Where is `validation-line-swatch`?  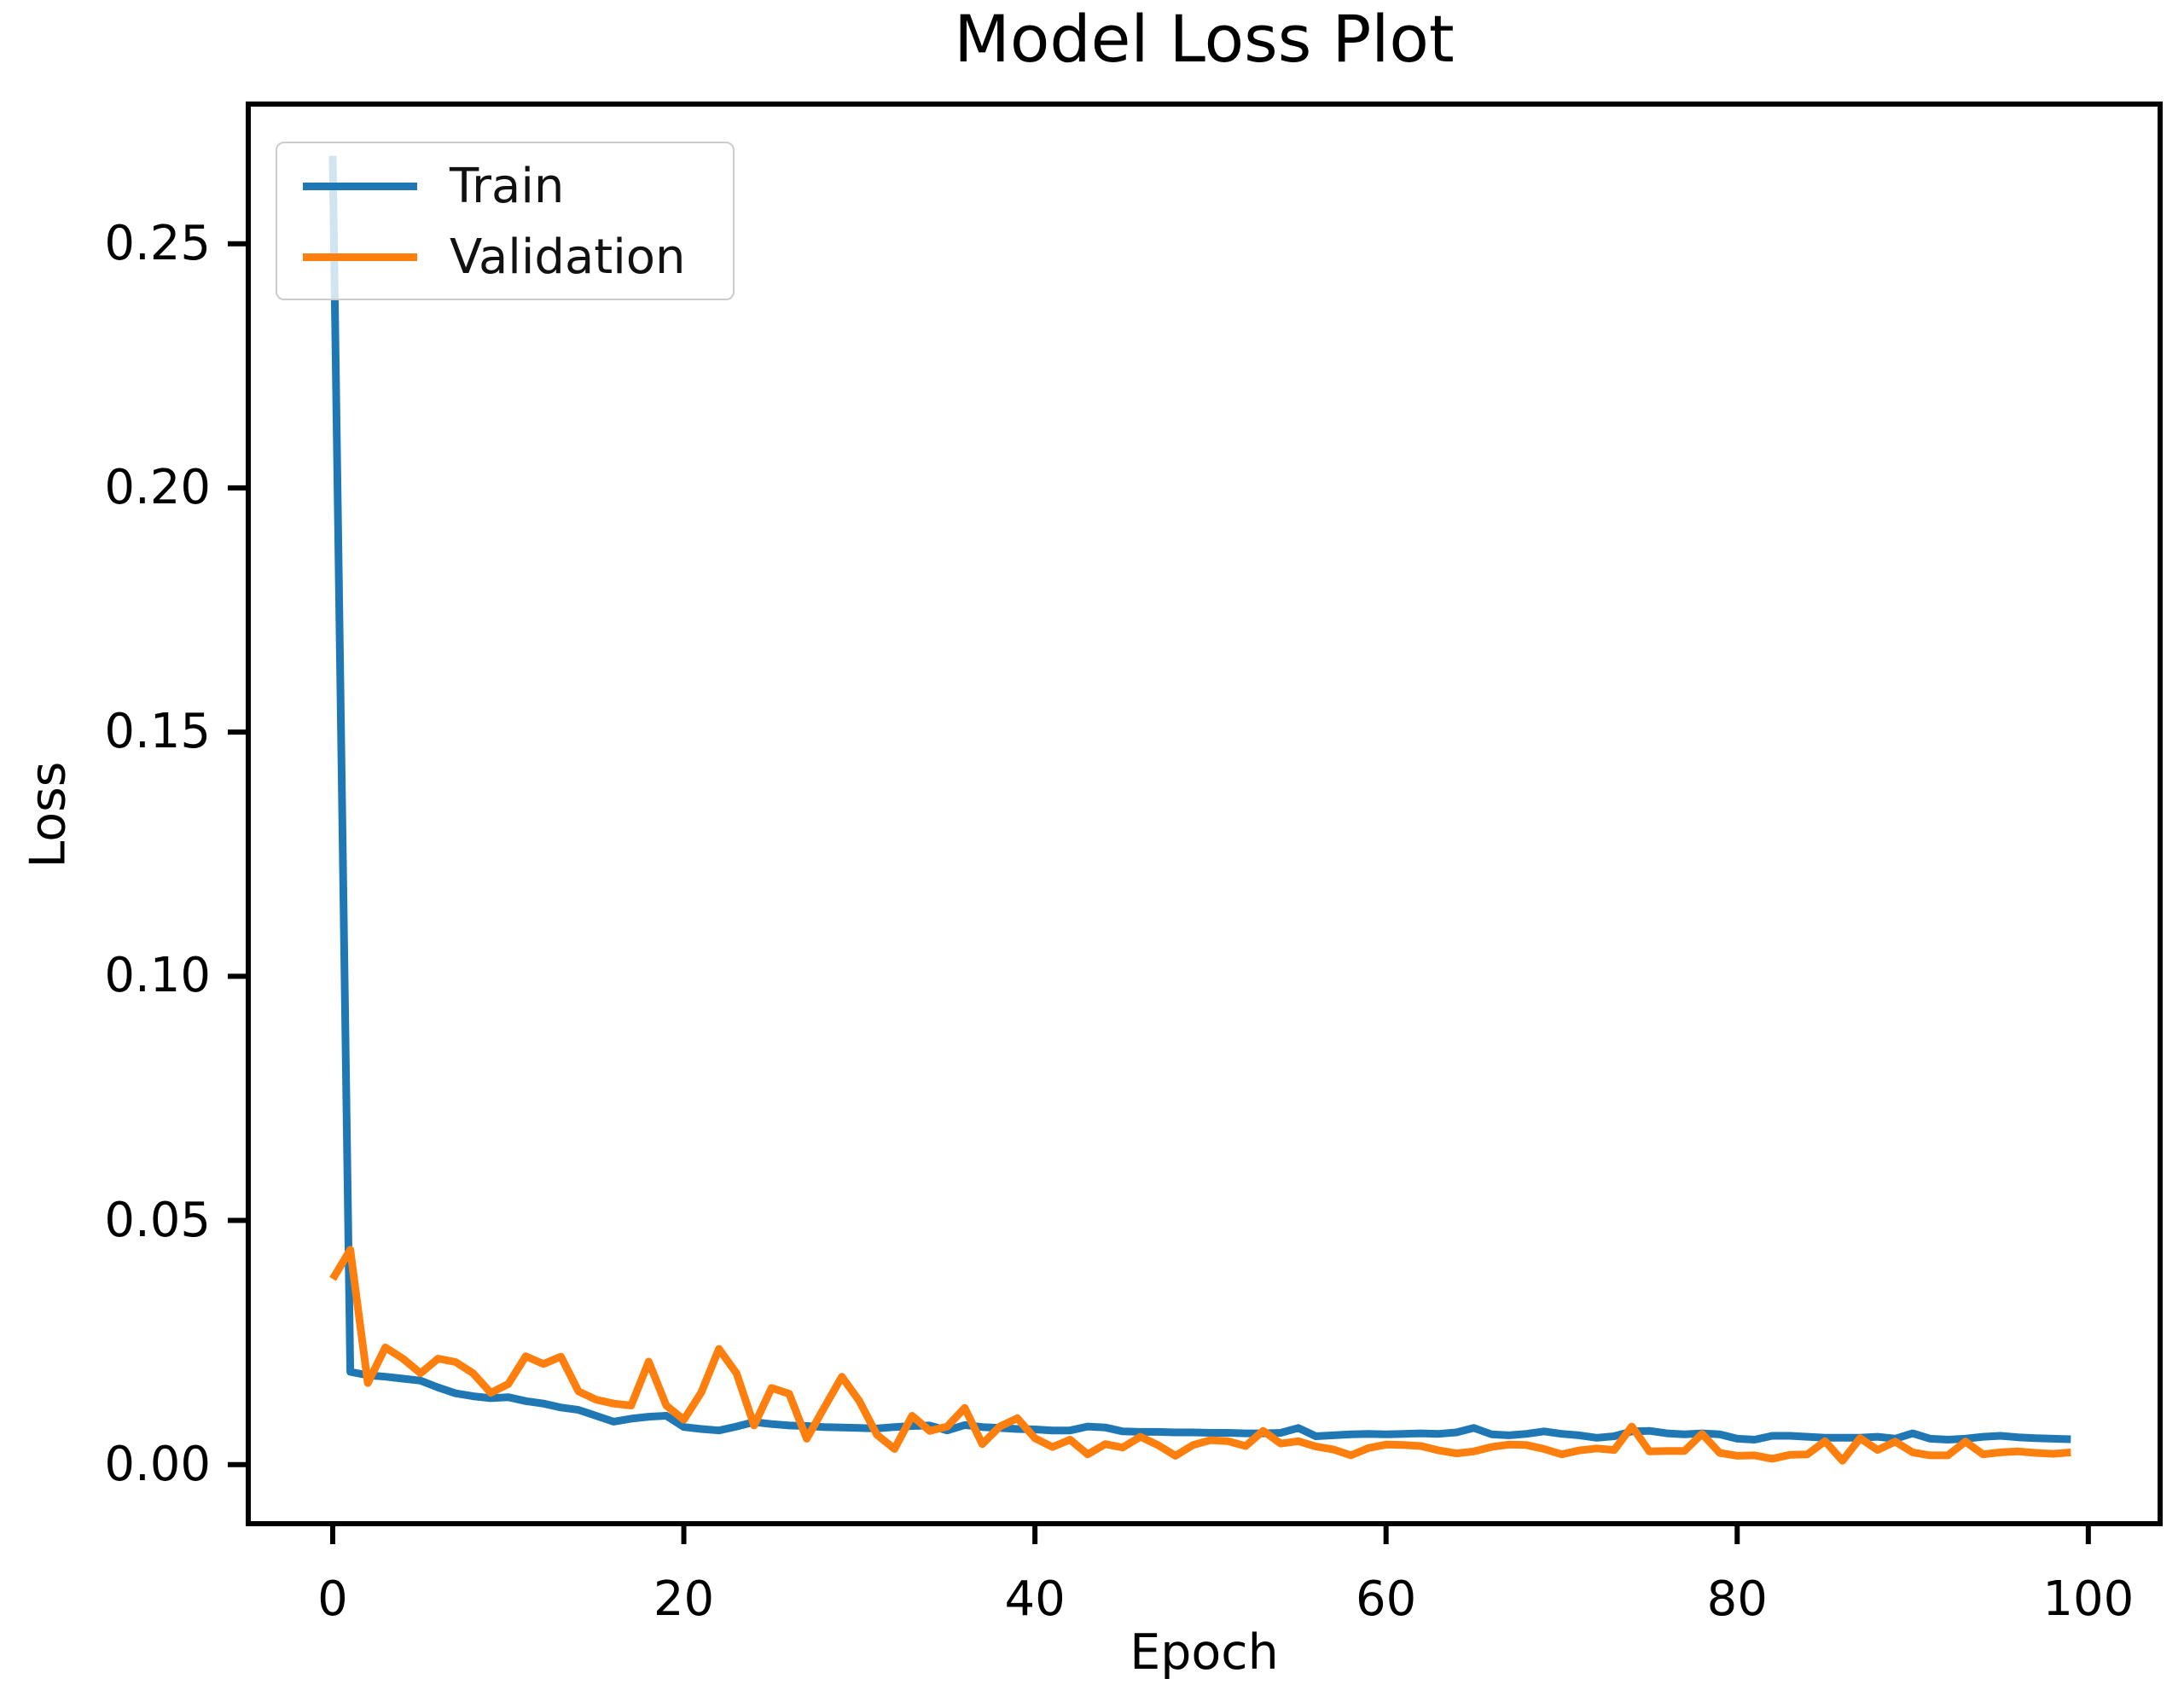 validation-line-swatch is located at coordinates (360, 257).